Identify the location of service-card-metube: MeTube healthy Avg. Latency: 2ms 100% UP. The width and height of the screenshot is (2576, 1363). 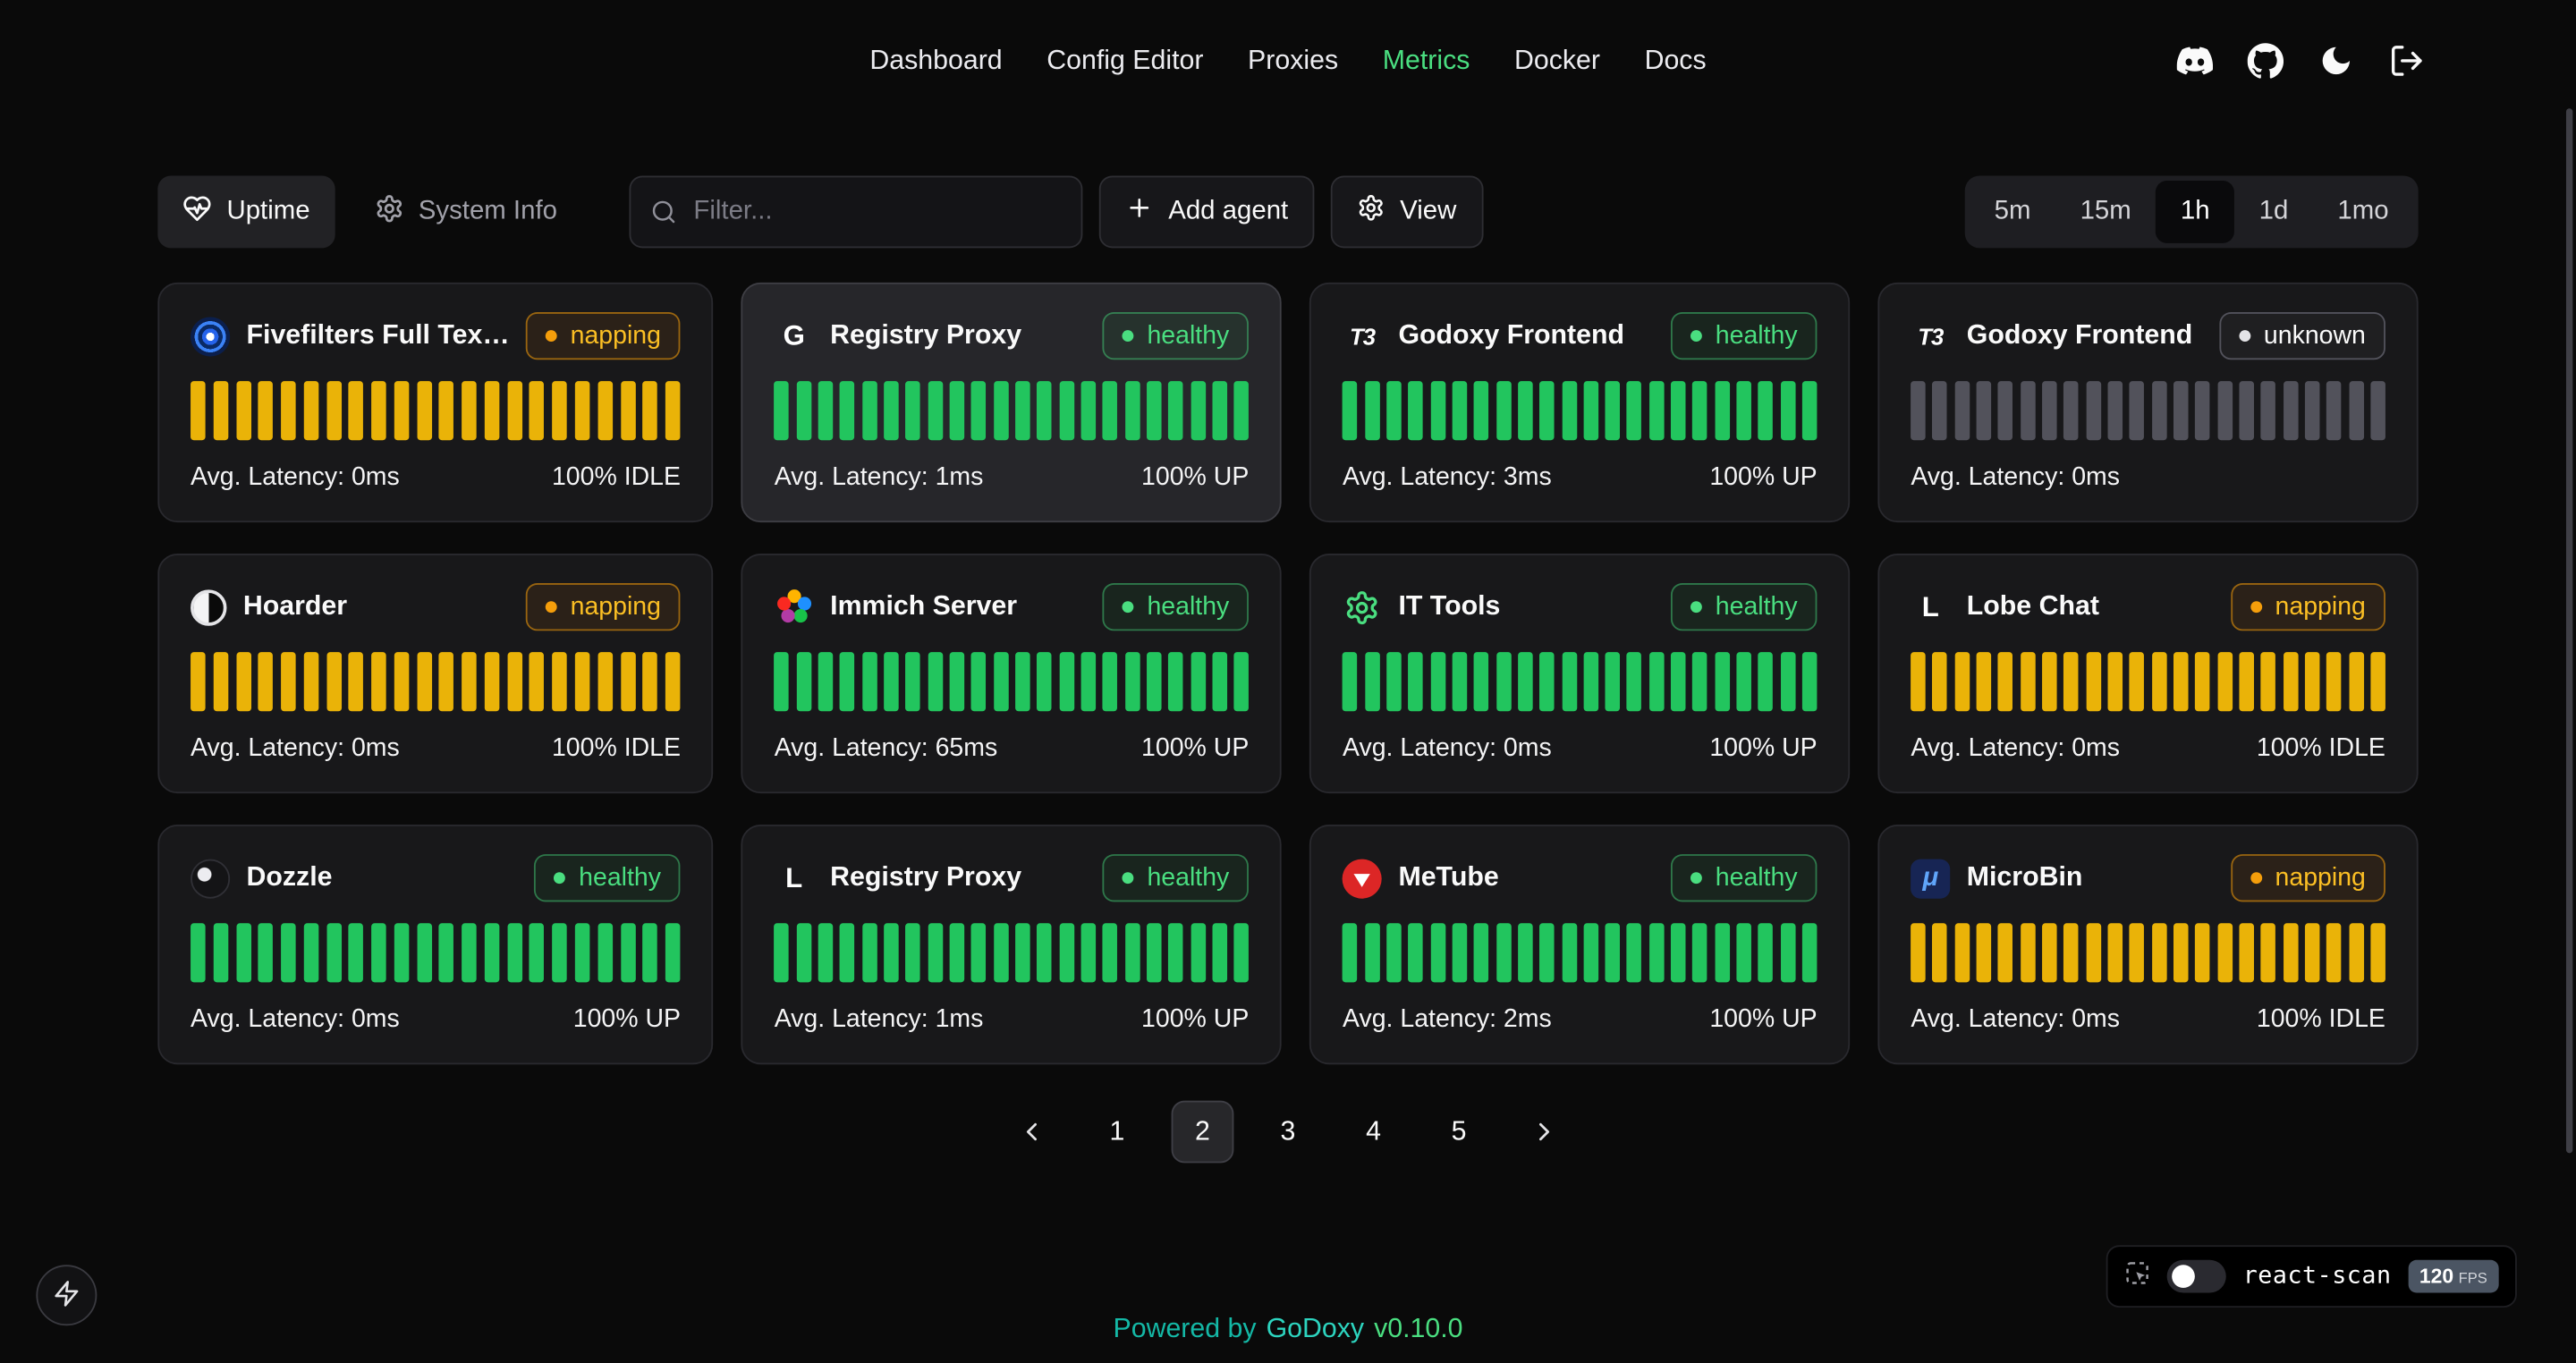
(1580, 945).